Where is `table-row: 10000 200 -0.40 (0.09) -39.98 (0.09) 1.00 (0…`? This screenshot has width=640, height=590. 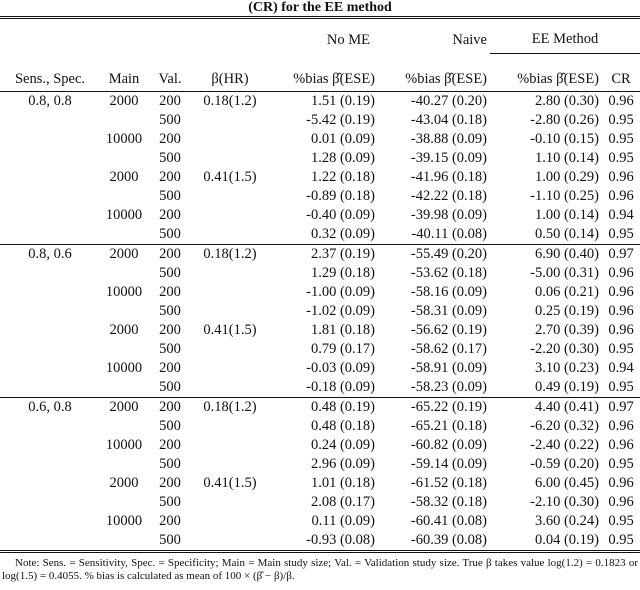
table-row: 10000 200 -0.40 (0.09) -39.98 (0.09) 1.00 (0… is located at coordinates (320, 215).